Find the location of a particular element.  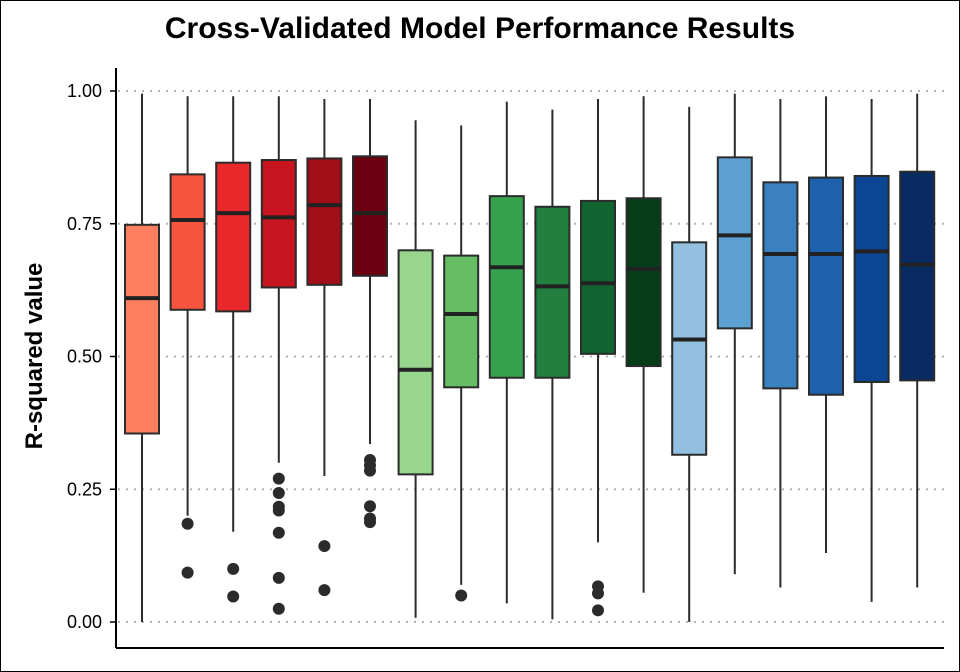

y-axis-ticks: 0.00 0.25 0.50 0.75 1.00 is located at coordinates (91, 356).